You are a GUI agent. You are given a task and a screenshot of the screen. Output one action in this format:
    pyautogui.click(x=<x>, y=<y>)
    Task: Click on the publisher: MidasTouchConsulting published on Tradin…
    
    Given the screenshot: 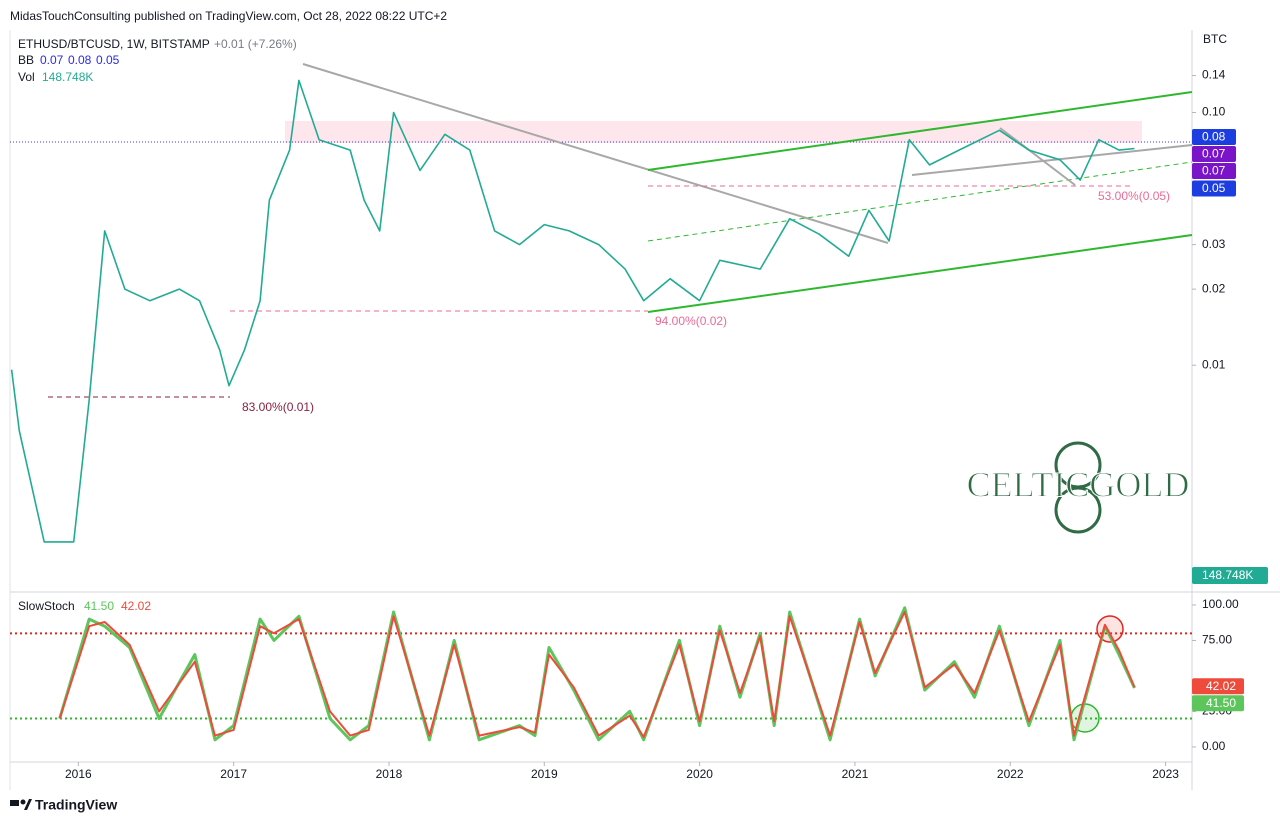 What is the action you would take?
    pyautogui.click(x=228, y=16)
    